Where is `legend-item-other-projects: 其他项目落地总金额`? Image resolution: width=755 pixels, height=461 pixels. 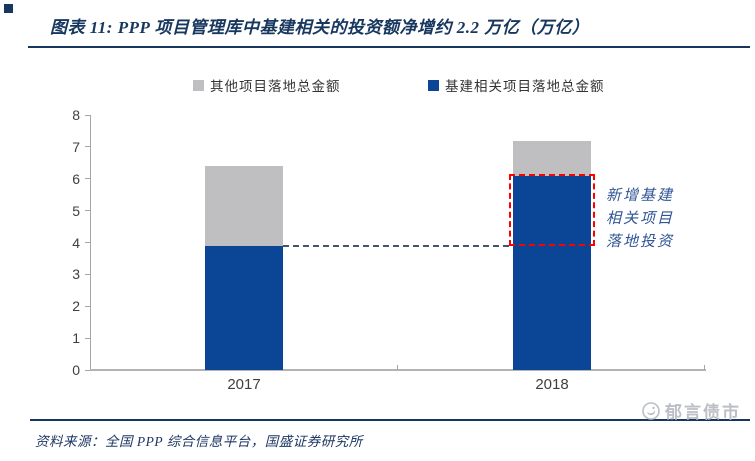 legend-item-other-projects: 其他项目落地总金额 is located at coordinates (267, 85).